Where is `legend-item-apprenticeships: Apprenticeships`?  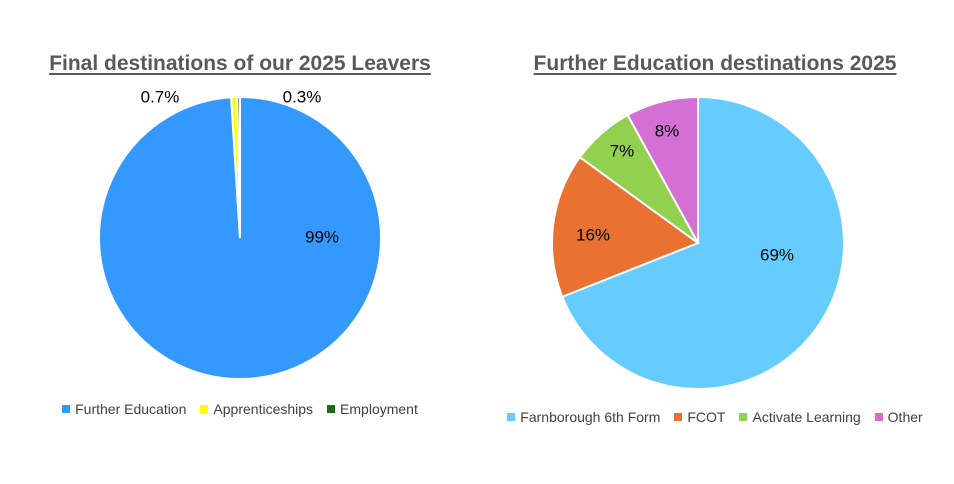
legend-item-apprenticeships: Apprenticeships is located at coordinates (256, 409).